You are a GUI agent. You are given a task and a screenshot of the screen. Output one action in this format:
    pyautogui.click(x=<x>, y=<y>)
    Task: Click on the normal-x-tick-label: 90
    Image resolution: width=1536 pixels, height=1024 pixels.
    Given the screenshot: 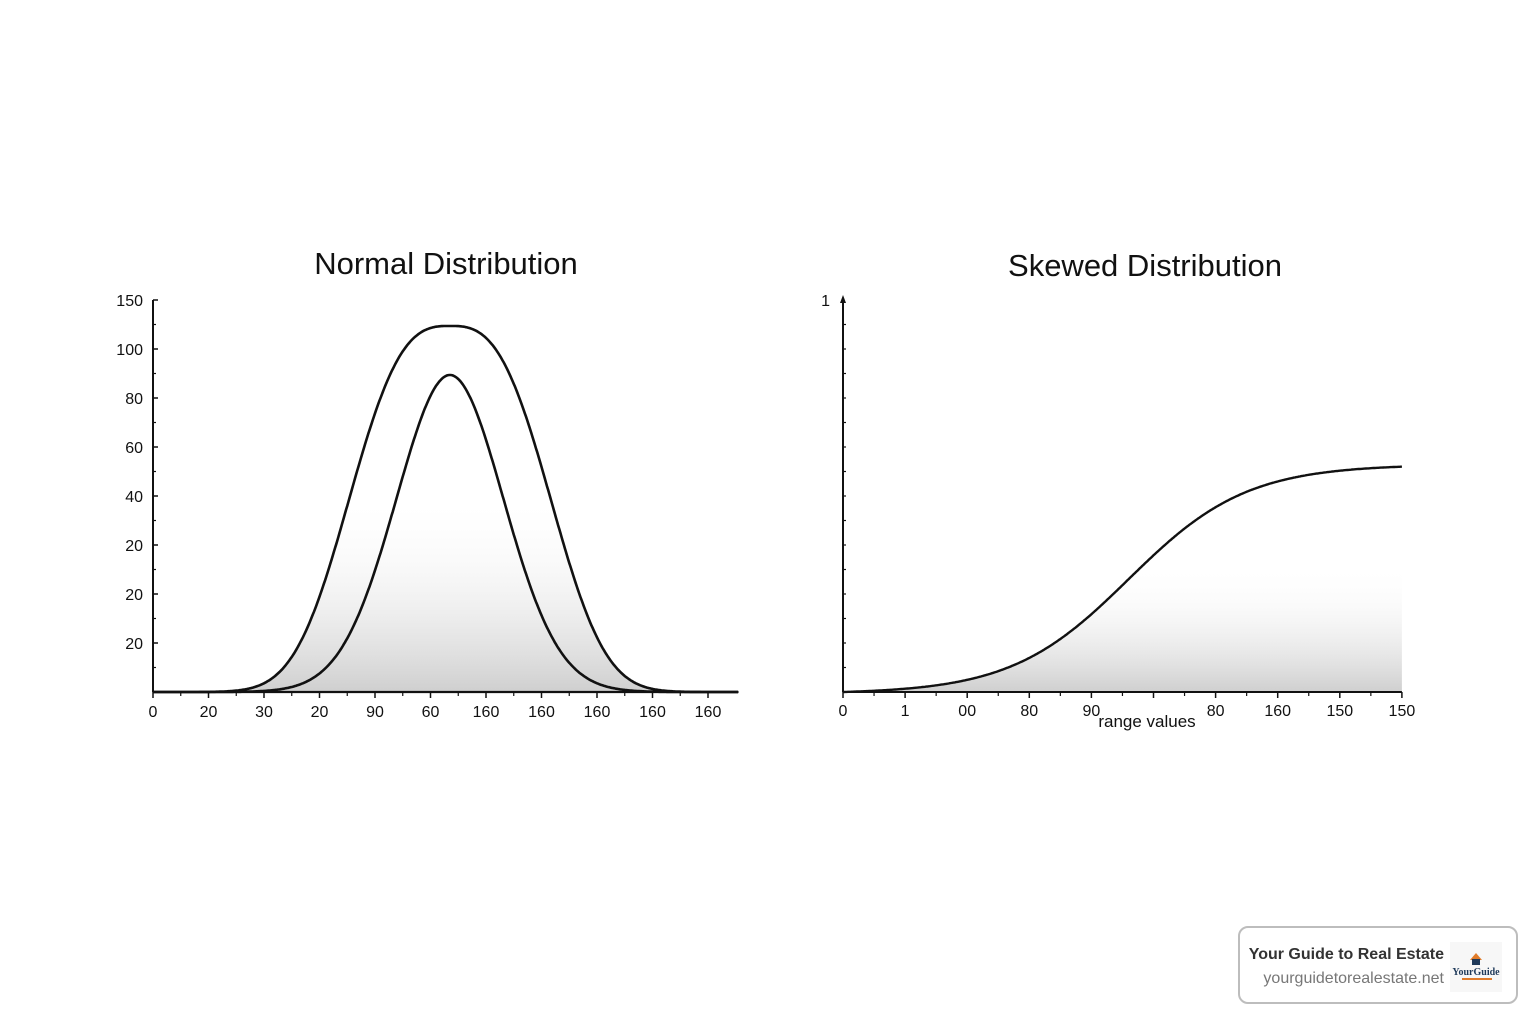 What is the action you would take?
    pyautogui.click(x=375, y=712)
    